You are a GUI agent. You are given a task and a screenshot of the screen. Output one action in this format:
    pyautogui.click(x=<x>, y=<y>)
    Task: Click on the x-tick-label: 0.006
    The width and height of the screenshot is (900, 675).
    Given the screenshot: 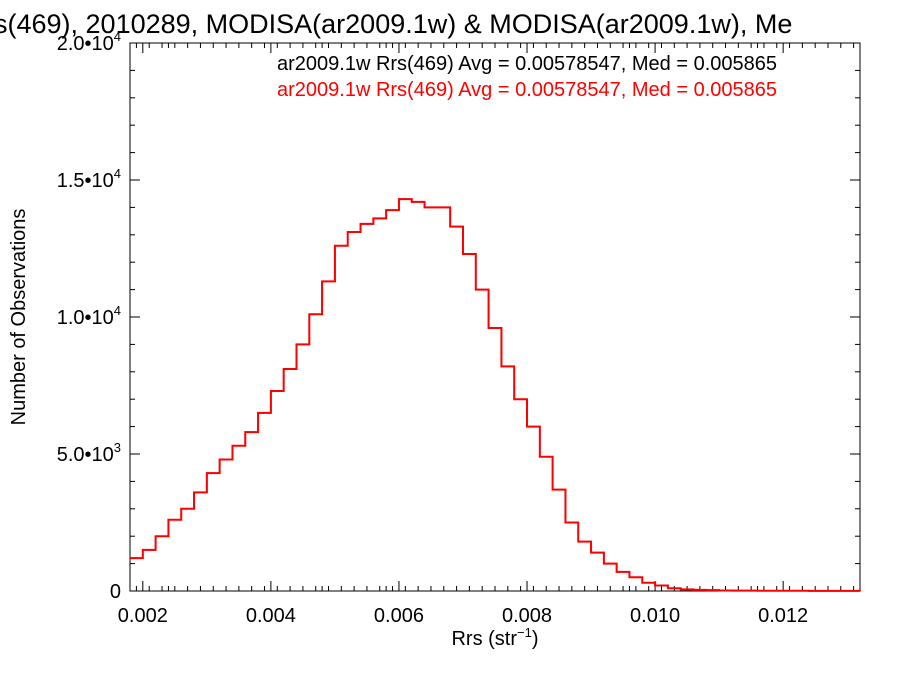 What is the action you would take?
    pyautogui.click(x=399, y=616)
    